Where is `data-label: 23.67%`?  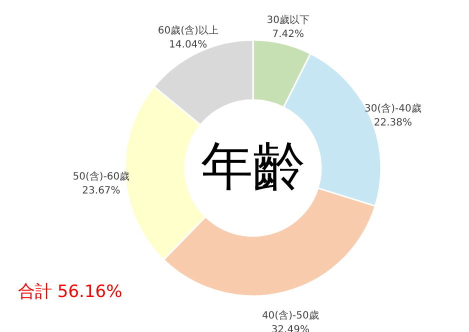 data-label: 23.67% is located at coordinates (101, 190).